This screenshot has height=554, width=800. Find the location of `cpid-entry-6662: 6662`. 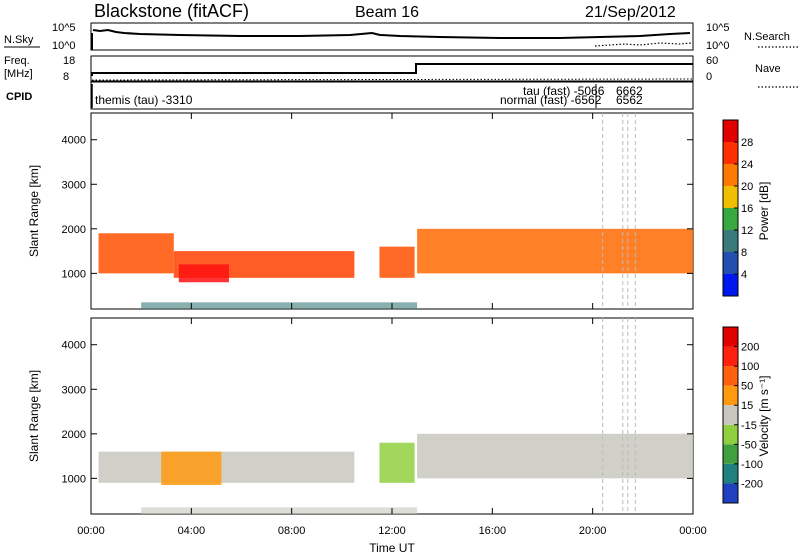

cpid-entry-6662: 6662 is located at coordinates (629, 91).